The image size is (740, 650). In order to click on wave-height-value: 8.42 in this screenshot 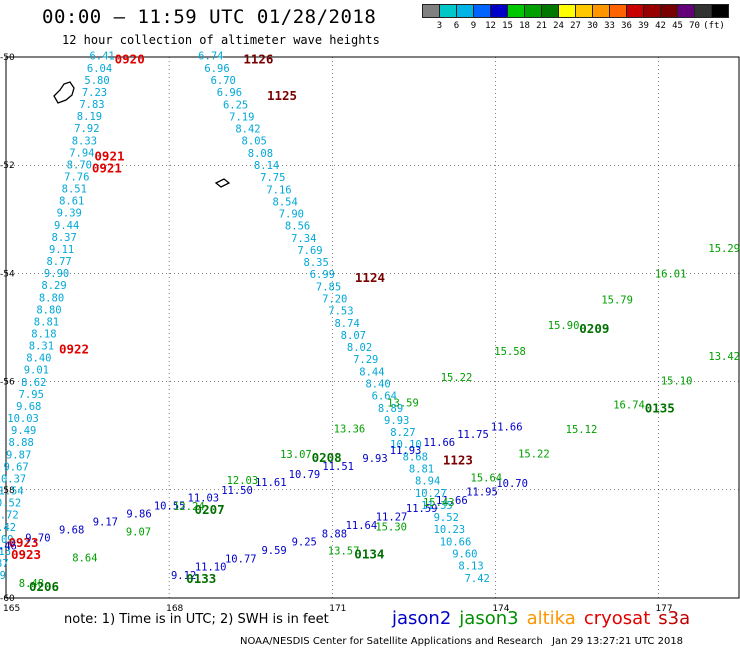, I will do `click(247, 130)`.